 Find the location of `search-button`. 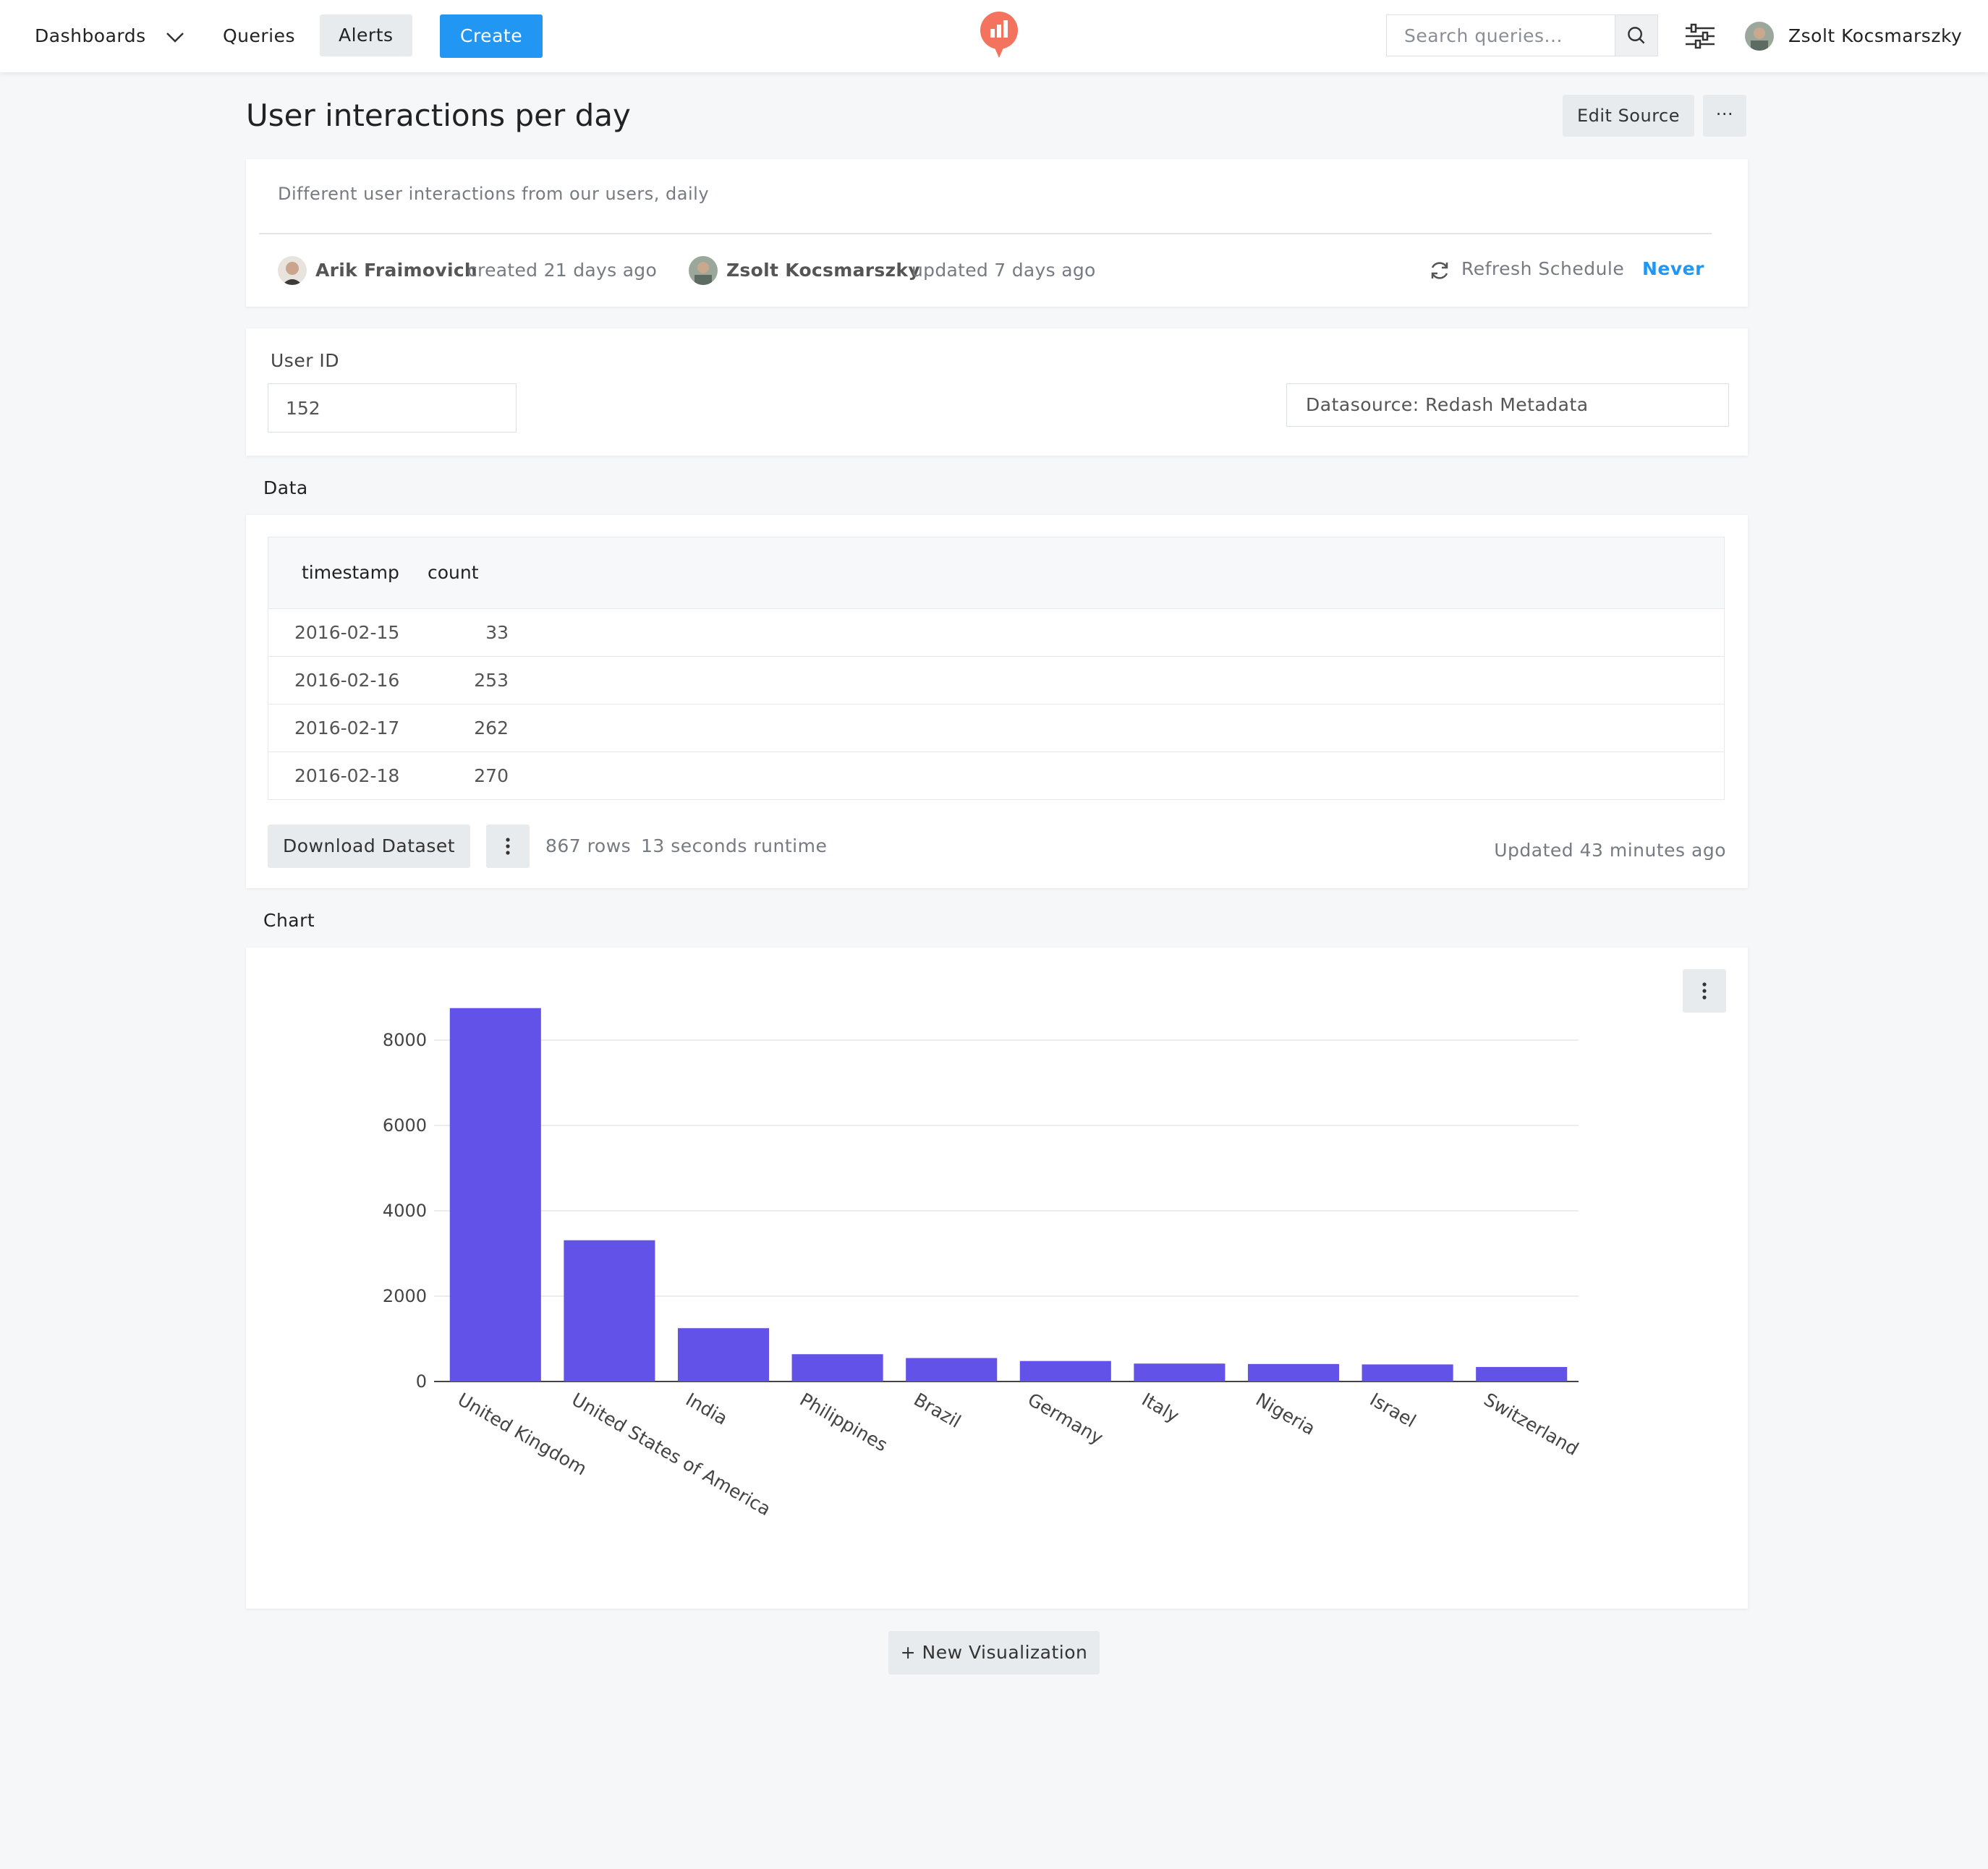

search-button is located at coordinates (1636, 35).